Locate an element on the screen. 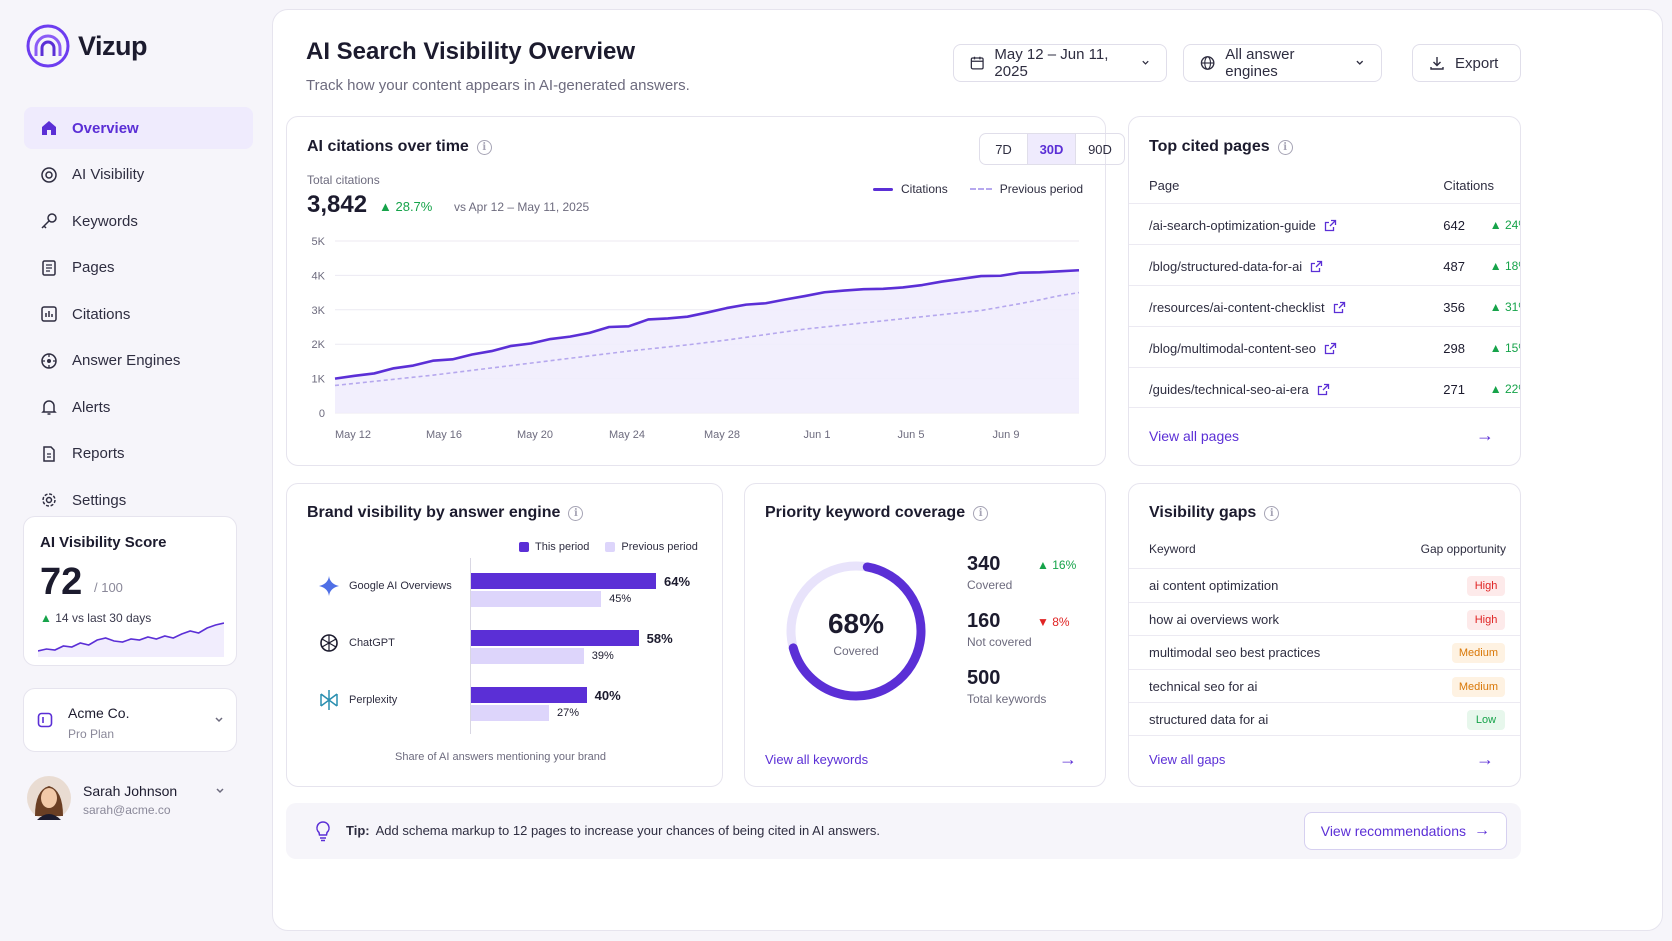 This screenshot has width=1672, height=941. page-path: /resources/ai-content-checklist is located at coordinates (1247, 307).